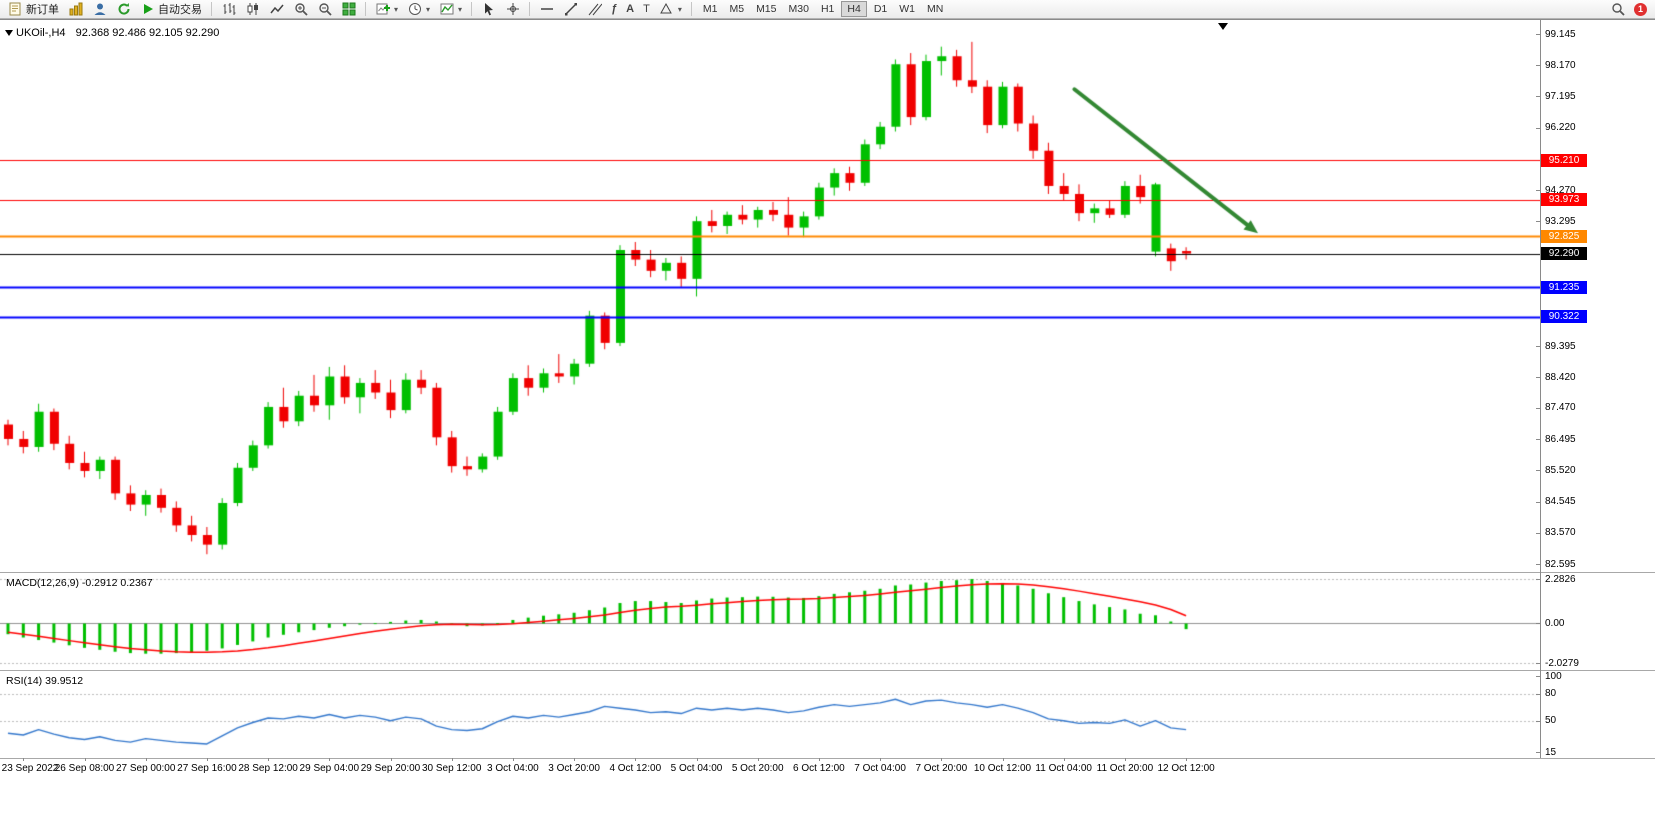 The height and width of the screenshot is (822, 1655). I want to click on macd-axis-label: 0.00, so click(1555, 623).